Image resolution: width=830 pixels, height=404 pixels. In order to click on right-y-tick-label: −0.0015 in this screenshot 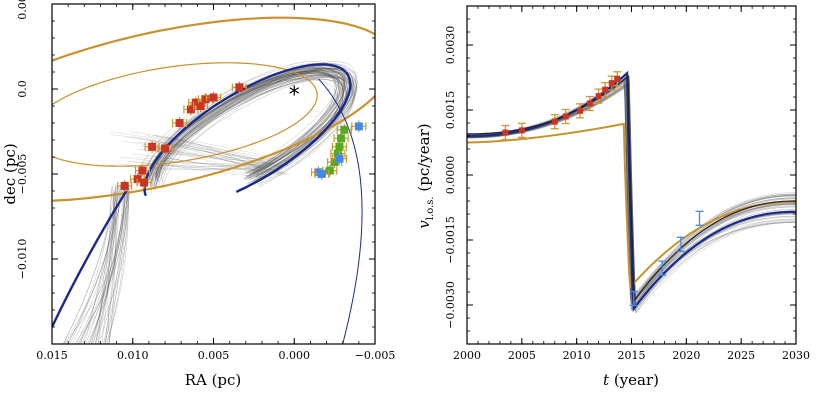, I will do `click(450, 240)`.